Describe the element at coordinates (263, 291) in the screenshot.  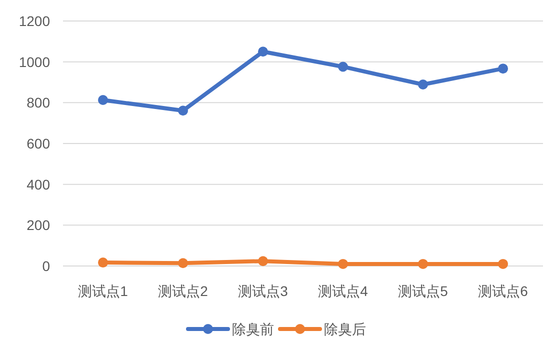
I see `x-tick-label: 测试点3` at that location.